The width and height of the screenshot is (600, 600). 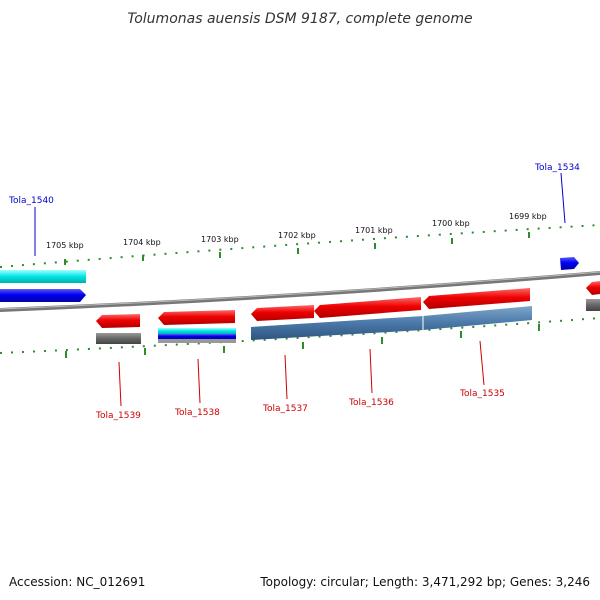 I want to click on tick-label: 1703 kbp, so click(x=220, y=239).